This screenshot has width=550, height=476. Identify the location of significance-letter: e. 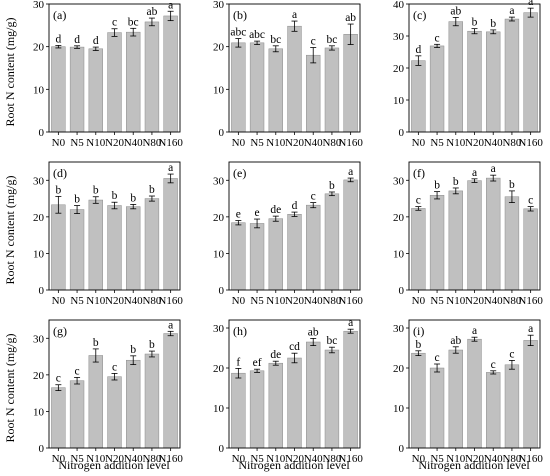
(257, 213).